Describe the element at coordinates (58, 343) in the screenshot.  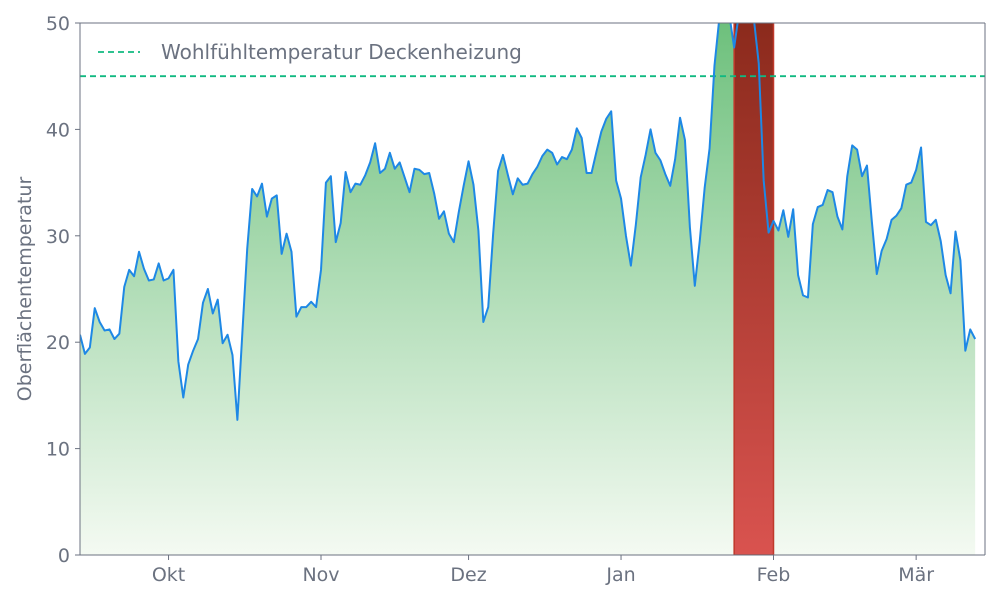
I see `y-tick-label: 20` at that location.